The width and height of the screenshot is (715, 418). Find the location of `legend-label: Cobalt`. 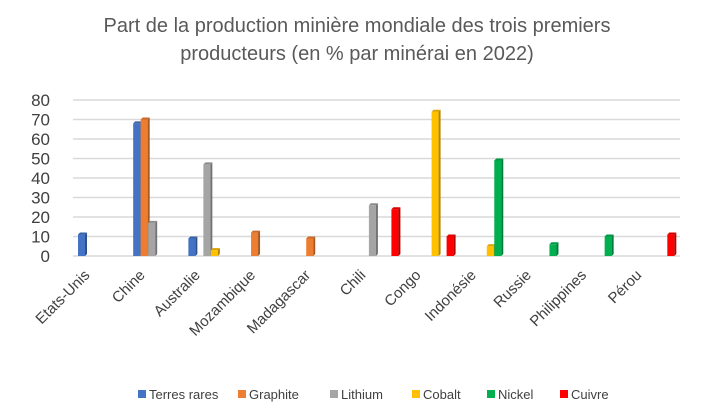

legend-label: Cobalt is located at coordinates (442, 394).